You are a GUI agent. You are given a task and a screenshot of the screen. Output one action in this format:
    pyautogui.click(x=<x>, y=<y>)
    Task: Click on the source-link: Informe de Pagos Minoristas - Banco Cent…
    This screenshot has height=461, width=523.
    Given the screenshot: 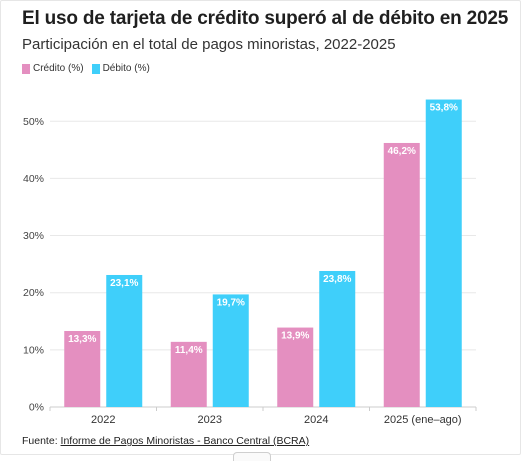 What is the action you would take?
    pyautogui.click(x=185, y=441)
    